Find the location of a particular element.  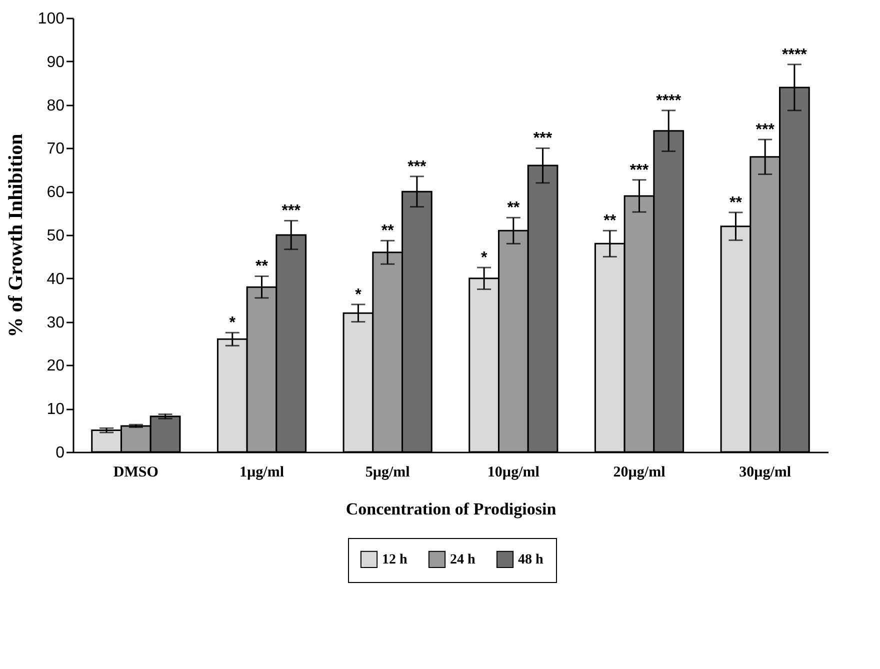

x-tick-label: 10µg/ml is located at coordinates (513, 472).